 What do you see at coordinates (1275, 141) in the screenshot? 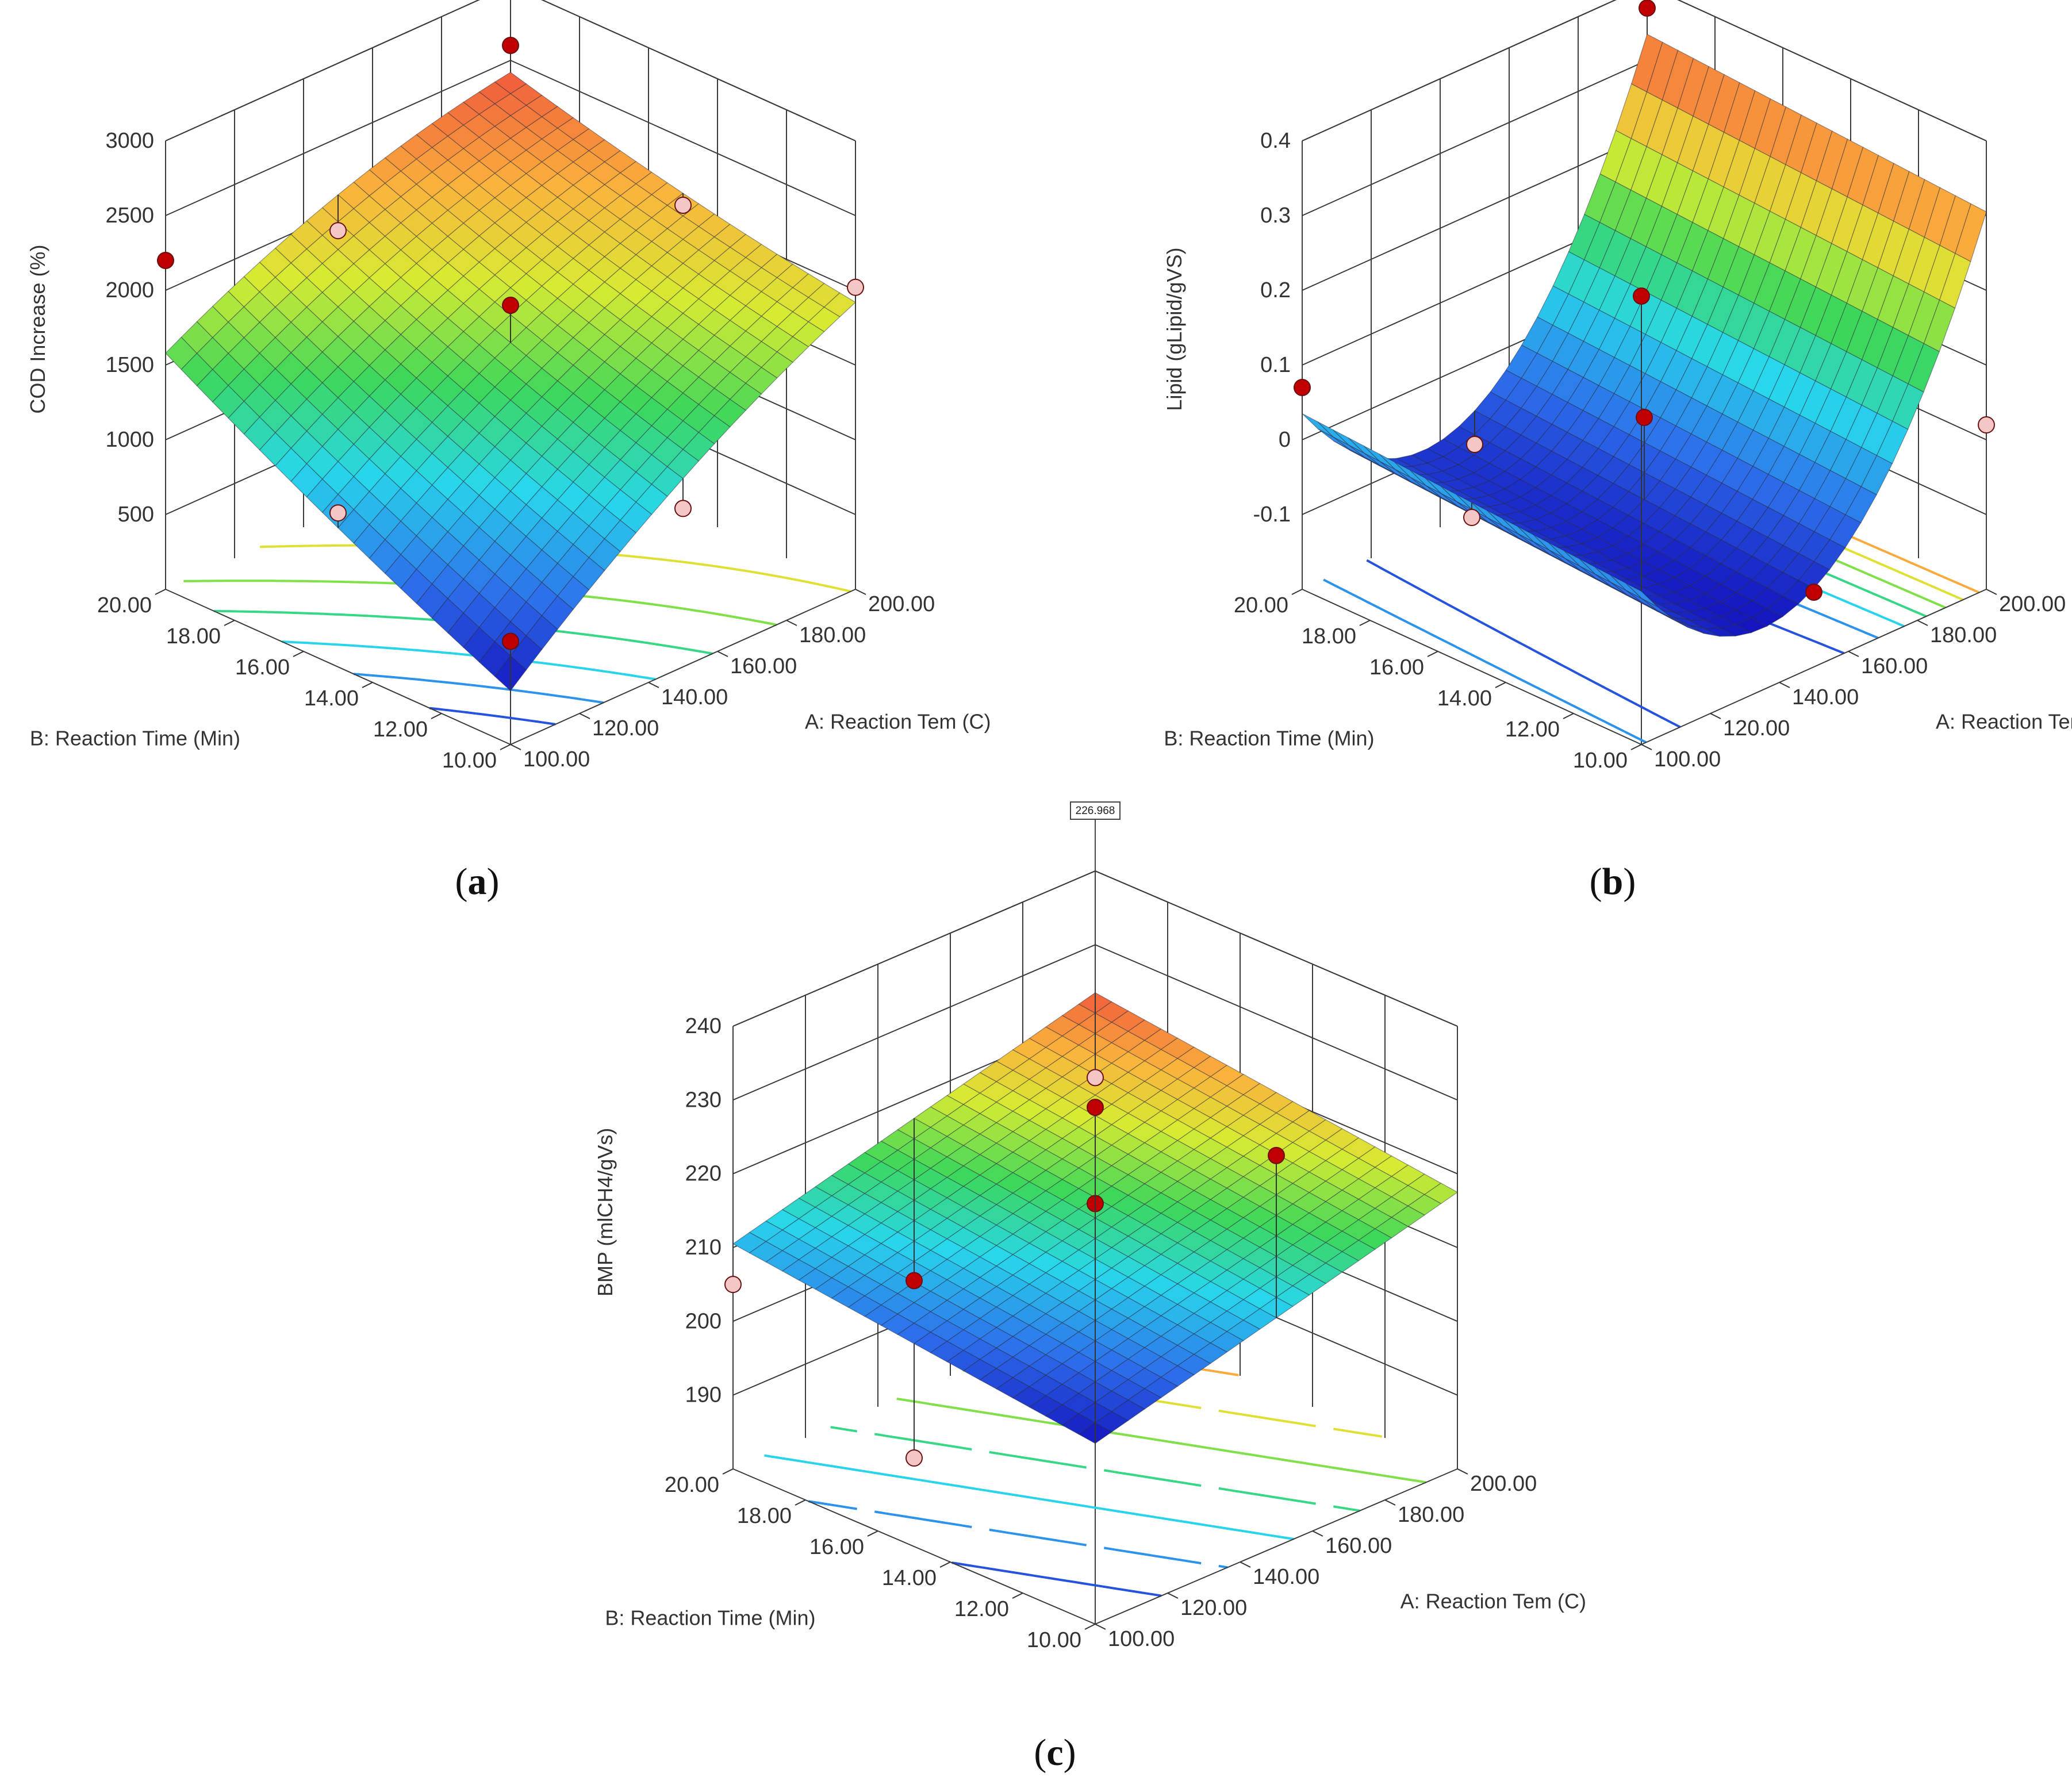
I see `z-tick-label: 0.4` at bounding box center [1275, 141].